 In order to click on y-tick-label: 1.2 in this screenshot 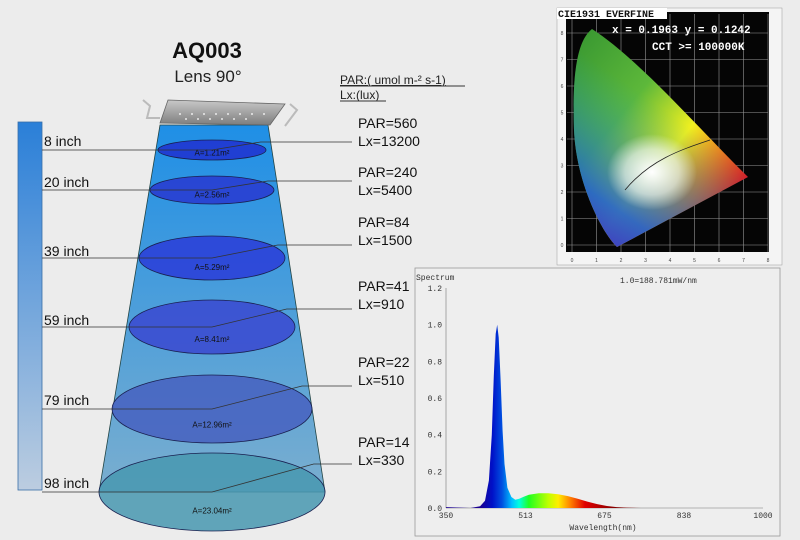, I will do `click(435, 289)`.